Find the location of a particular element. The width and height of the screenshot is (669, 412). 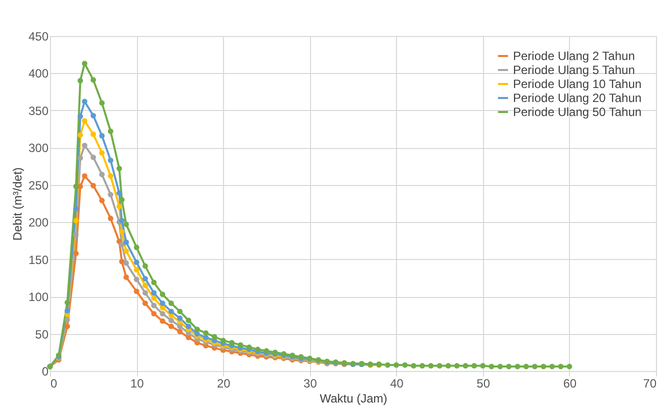

x-tick-label: 50 is located at coordinates (483, 383).